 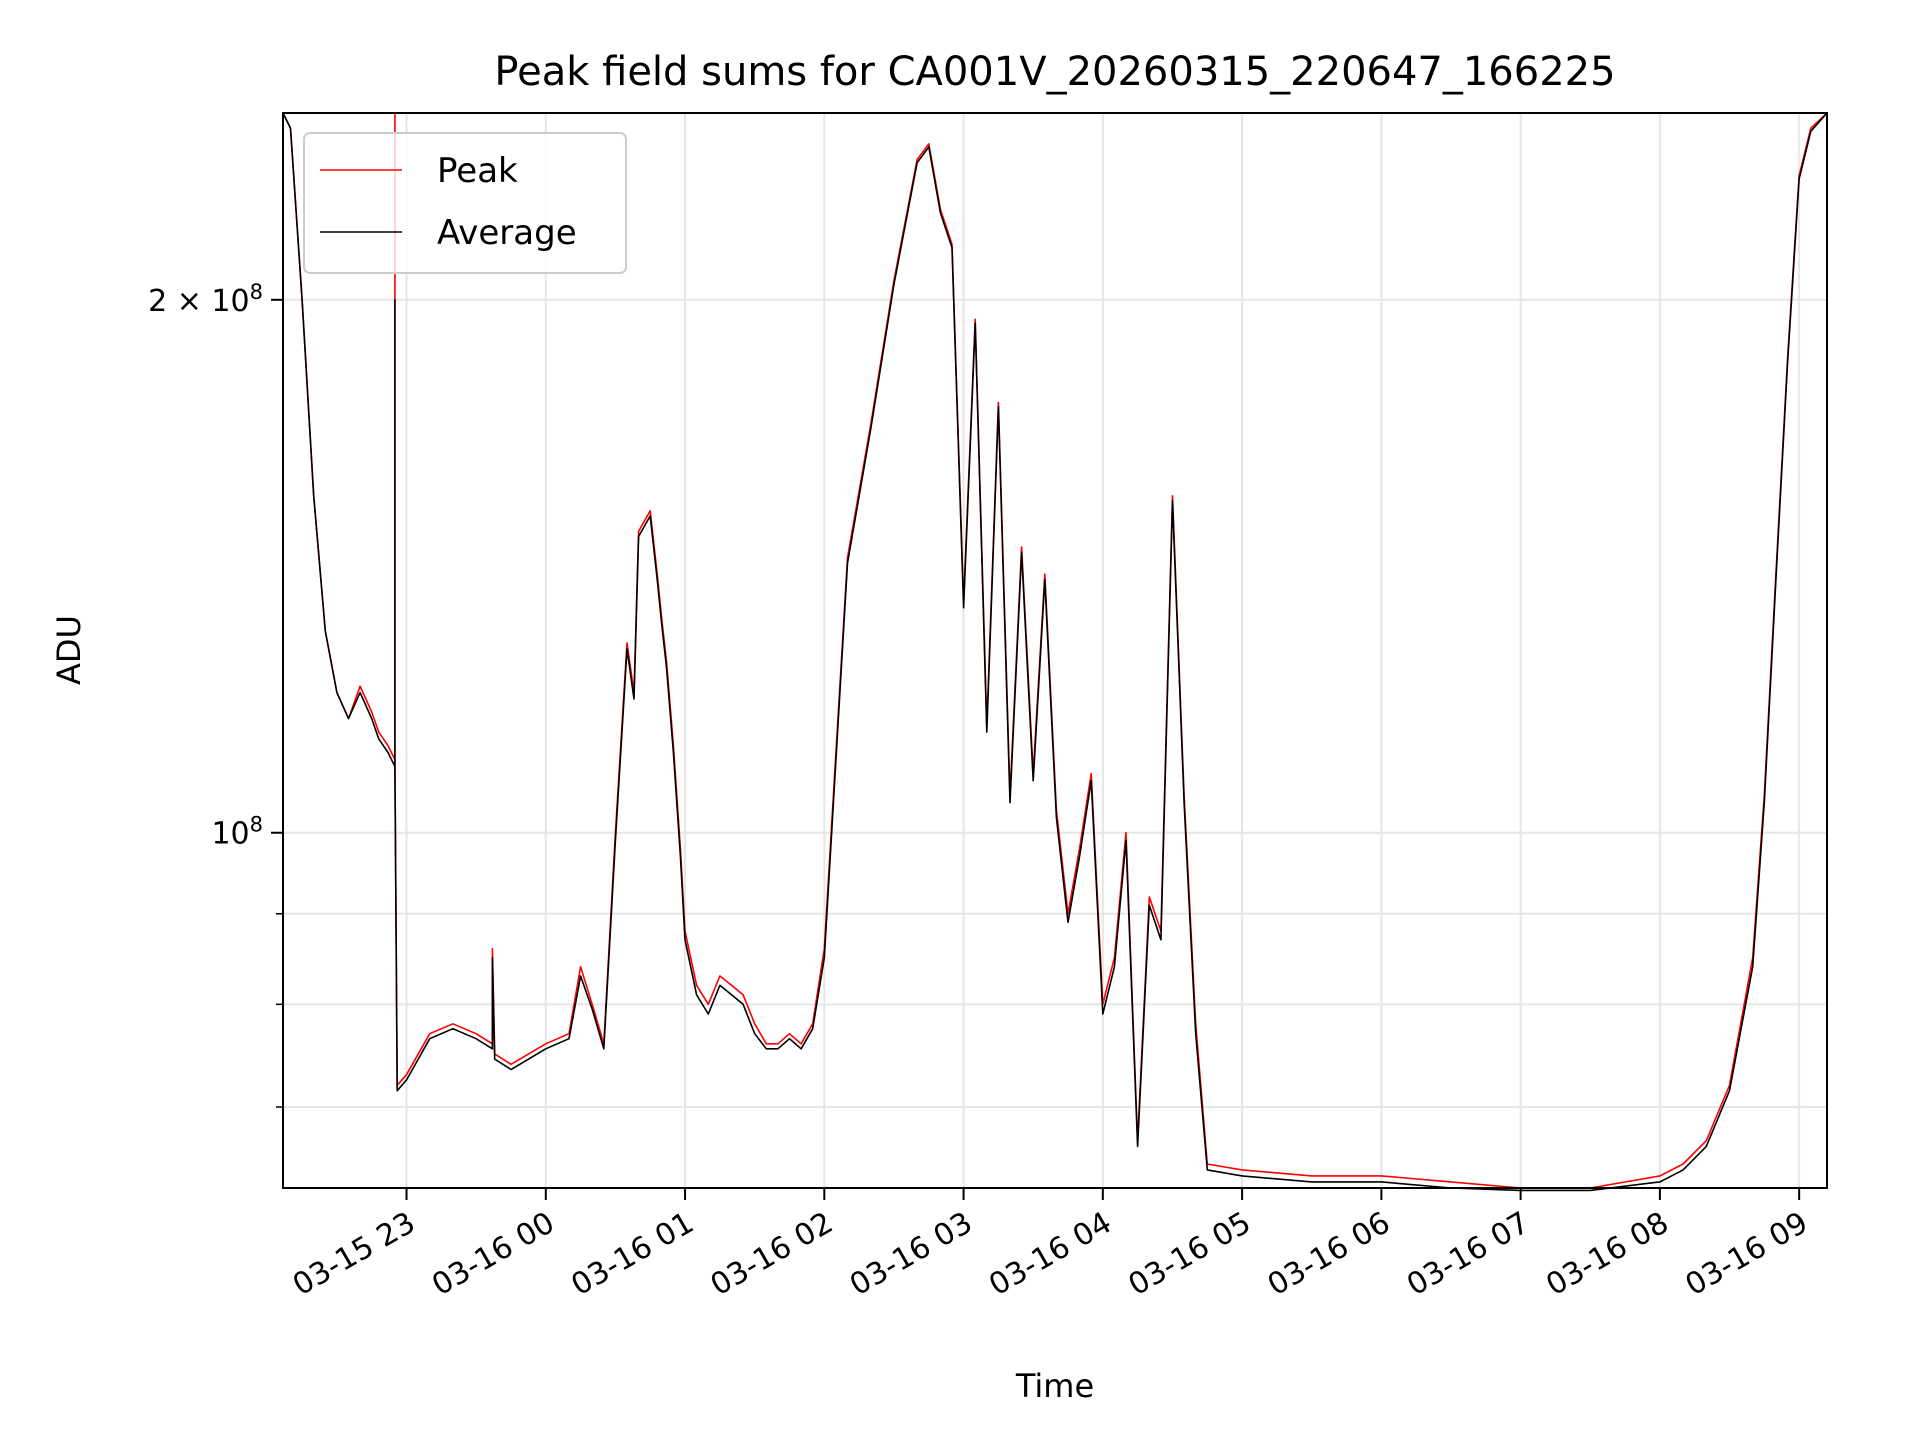 I want to click on legend: Peak Average, so click(x=465, y=203).